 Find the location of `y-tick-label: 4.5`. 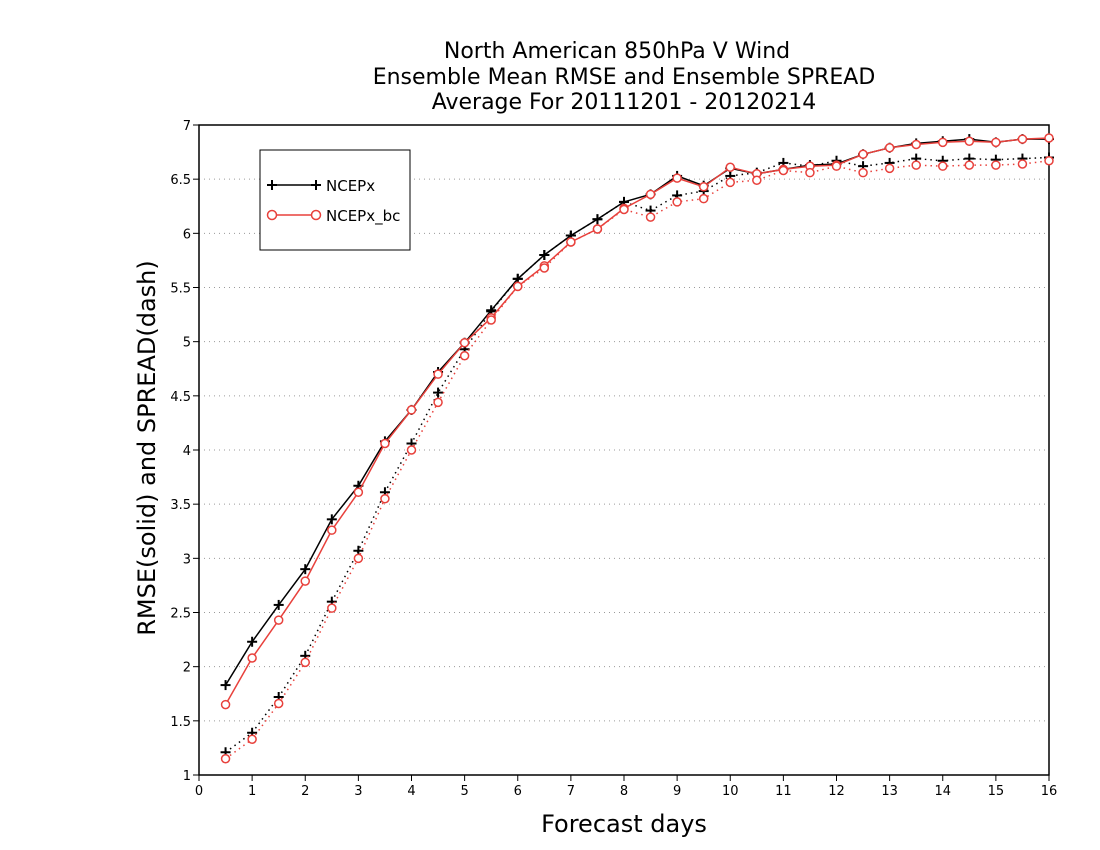

y-tick-label: 4.5 is located at coordinates (180, 397).